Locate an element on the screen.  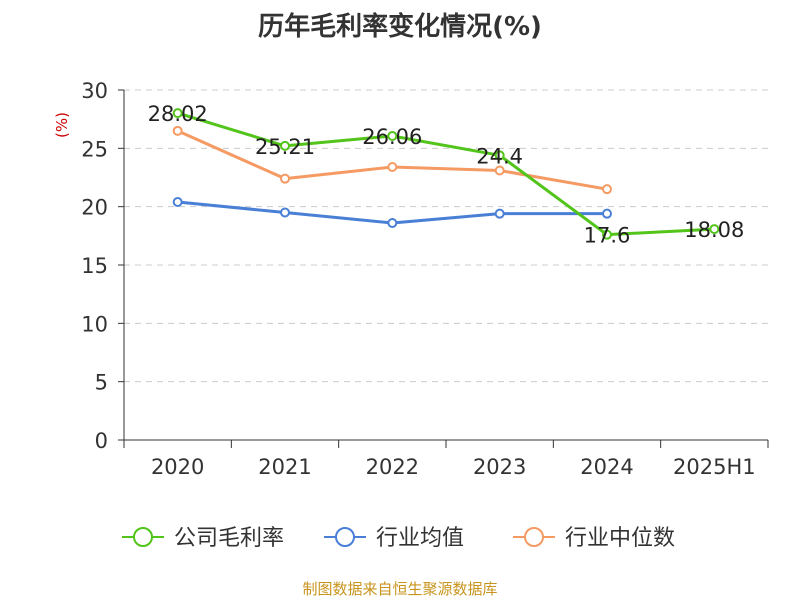
y-tick-label: 15 is located at coordinates (94, 266).